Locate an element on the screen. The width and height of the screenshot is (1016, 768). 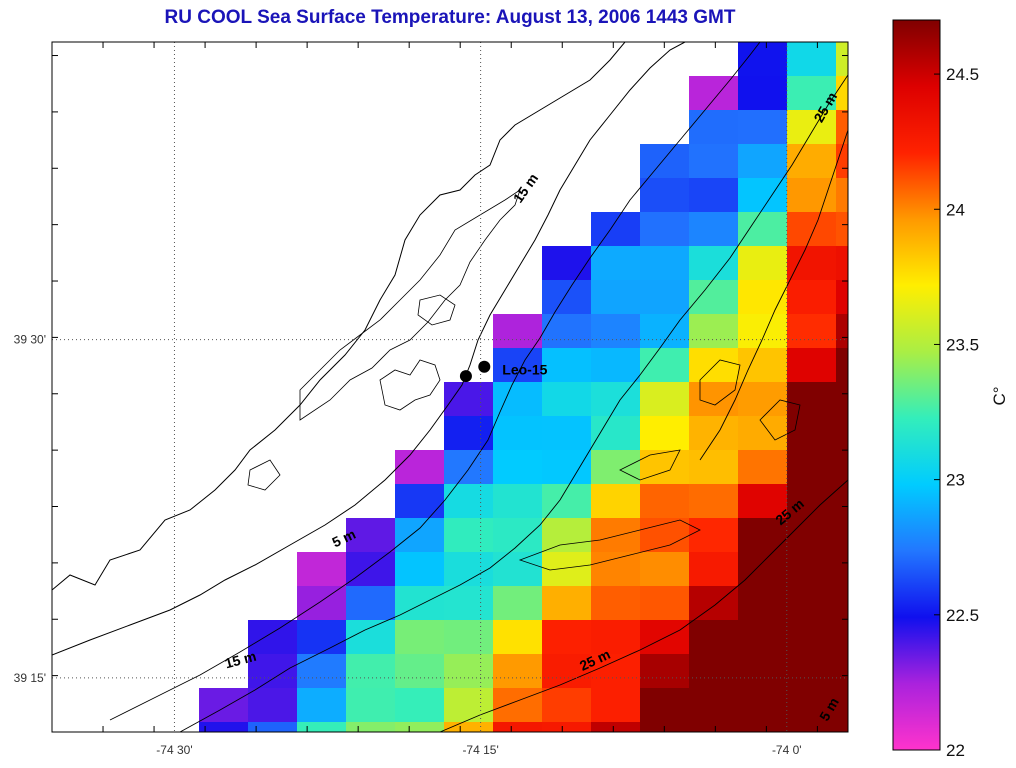
bay-islands-outline is located at coordinates (351, 392).